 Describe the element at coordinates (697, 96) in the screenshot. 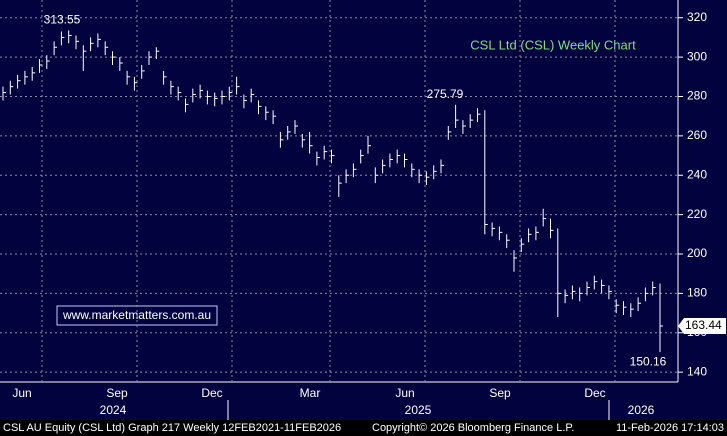

I see `y-tick-label: 280` at that location.